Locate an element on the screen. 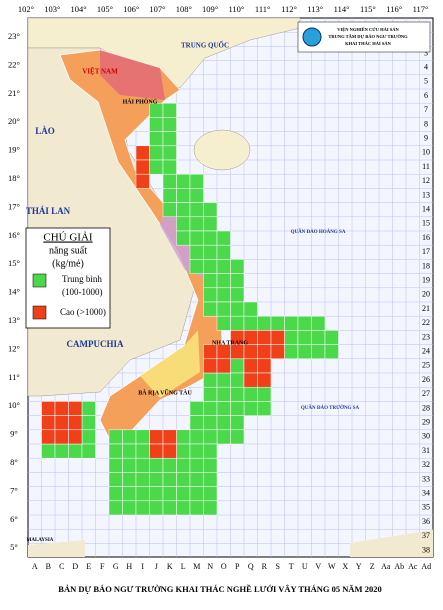  lon-label: 107° is located at coordinates (157, 9).